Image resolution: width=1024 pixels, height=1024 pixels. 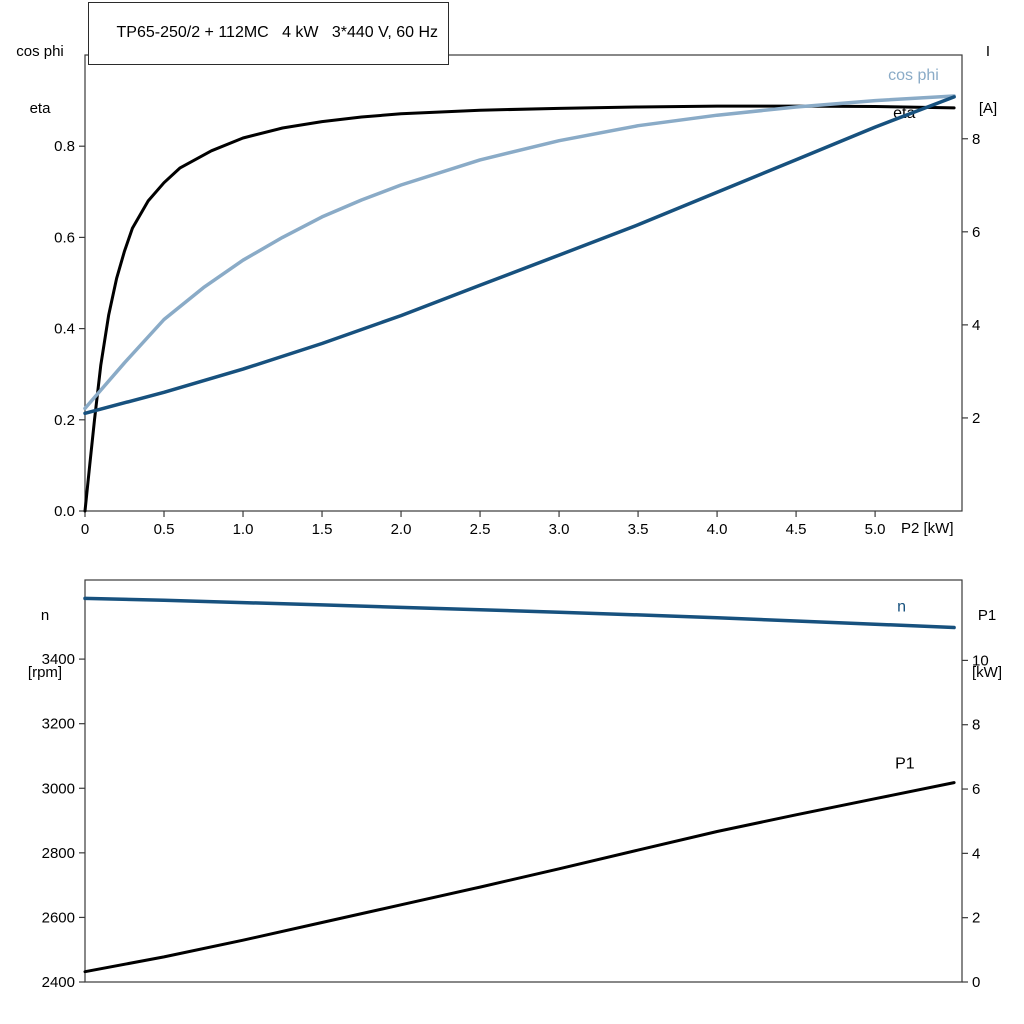 What do you see at coordinates (64, 237) in the screenshot?
I see `left-tick-label: 0.6` at bounding box center [64, 237].